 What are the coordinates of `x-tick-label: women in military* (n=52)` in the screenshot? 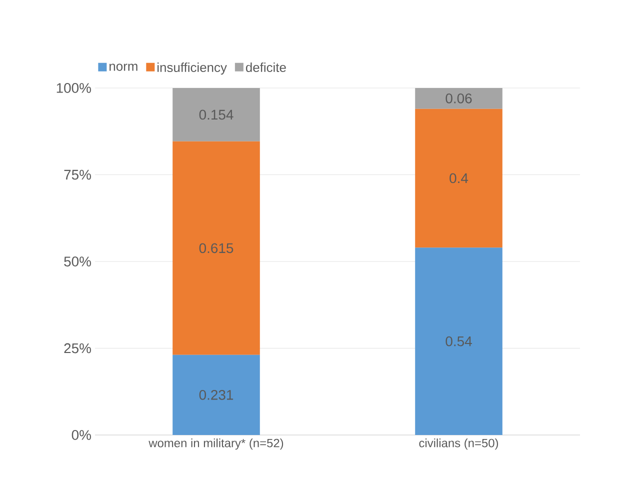 It's located at (216, 444).